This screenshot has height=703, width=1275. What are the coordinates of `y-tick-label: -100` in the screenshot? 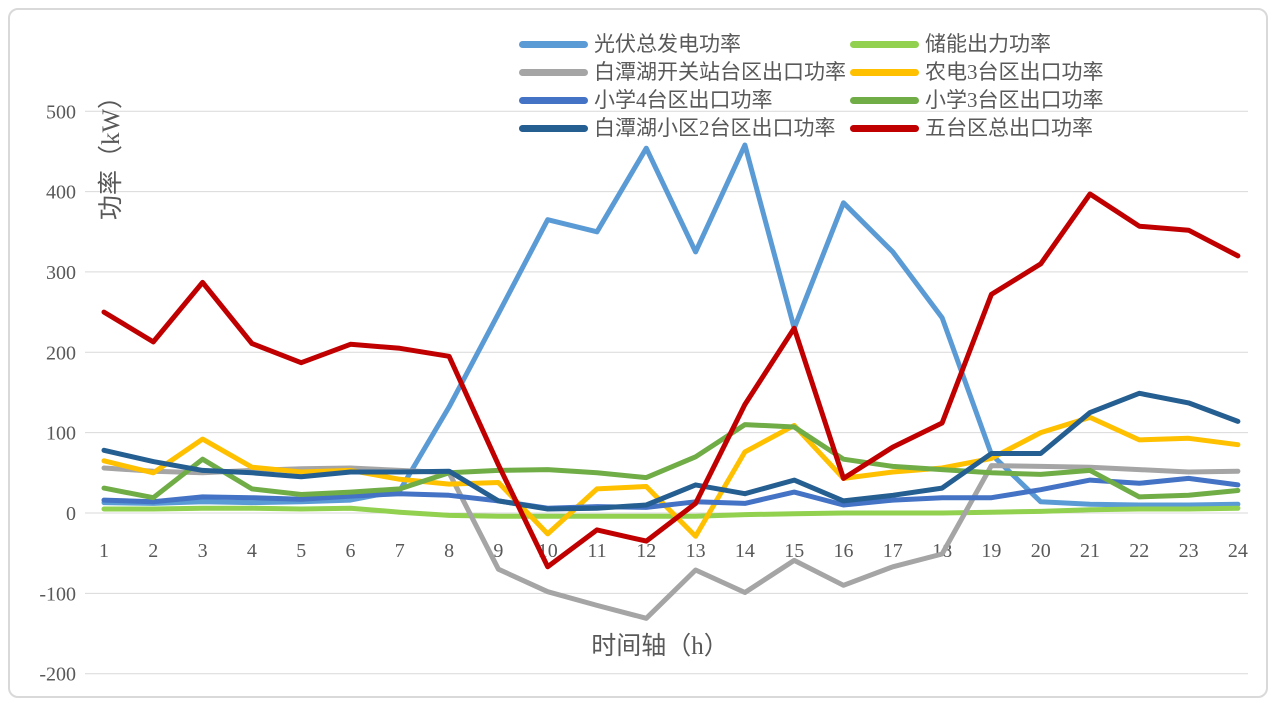 It's located at (57, 594).